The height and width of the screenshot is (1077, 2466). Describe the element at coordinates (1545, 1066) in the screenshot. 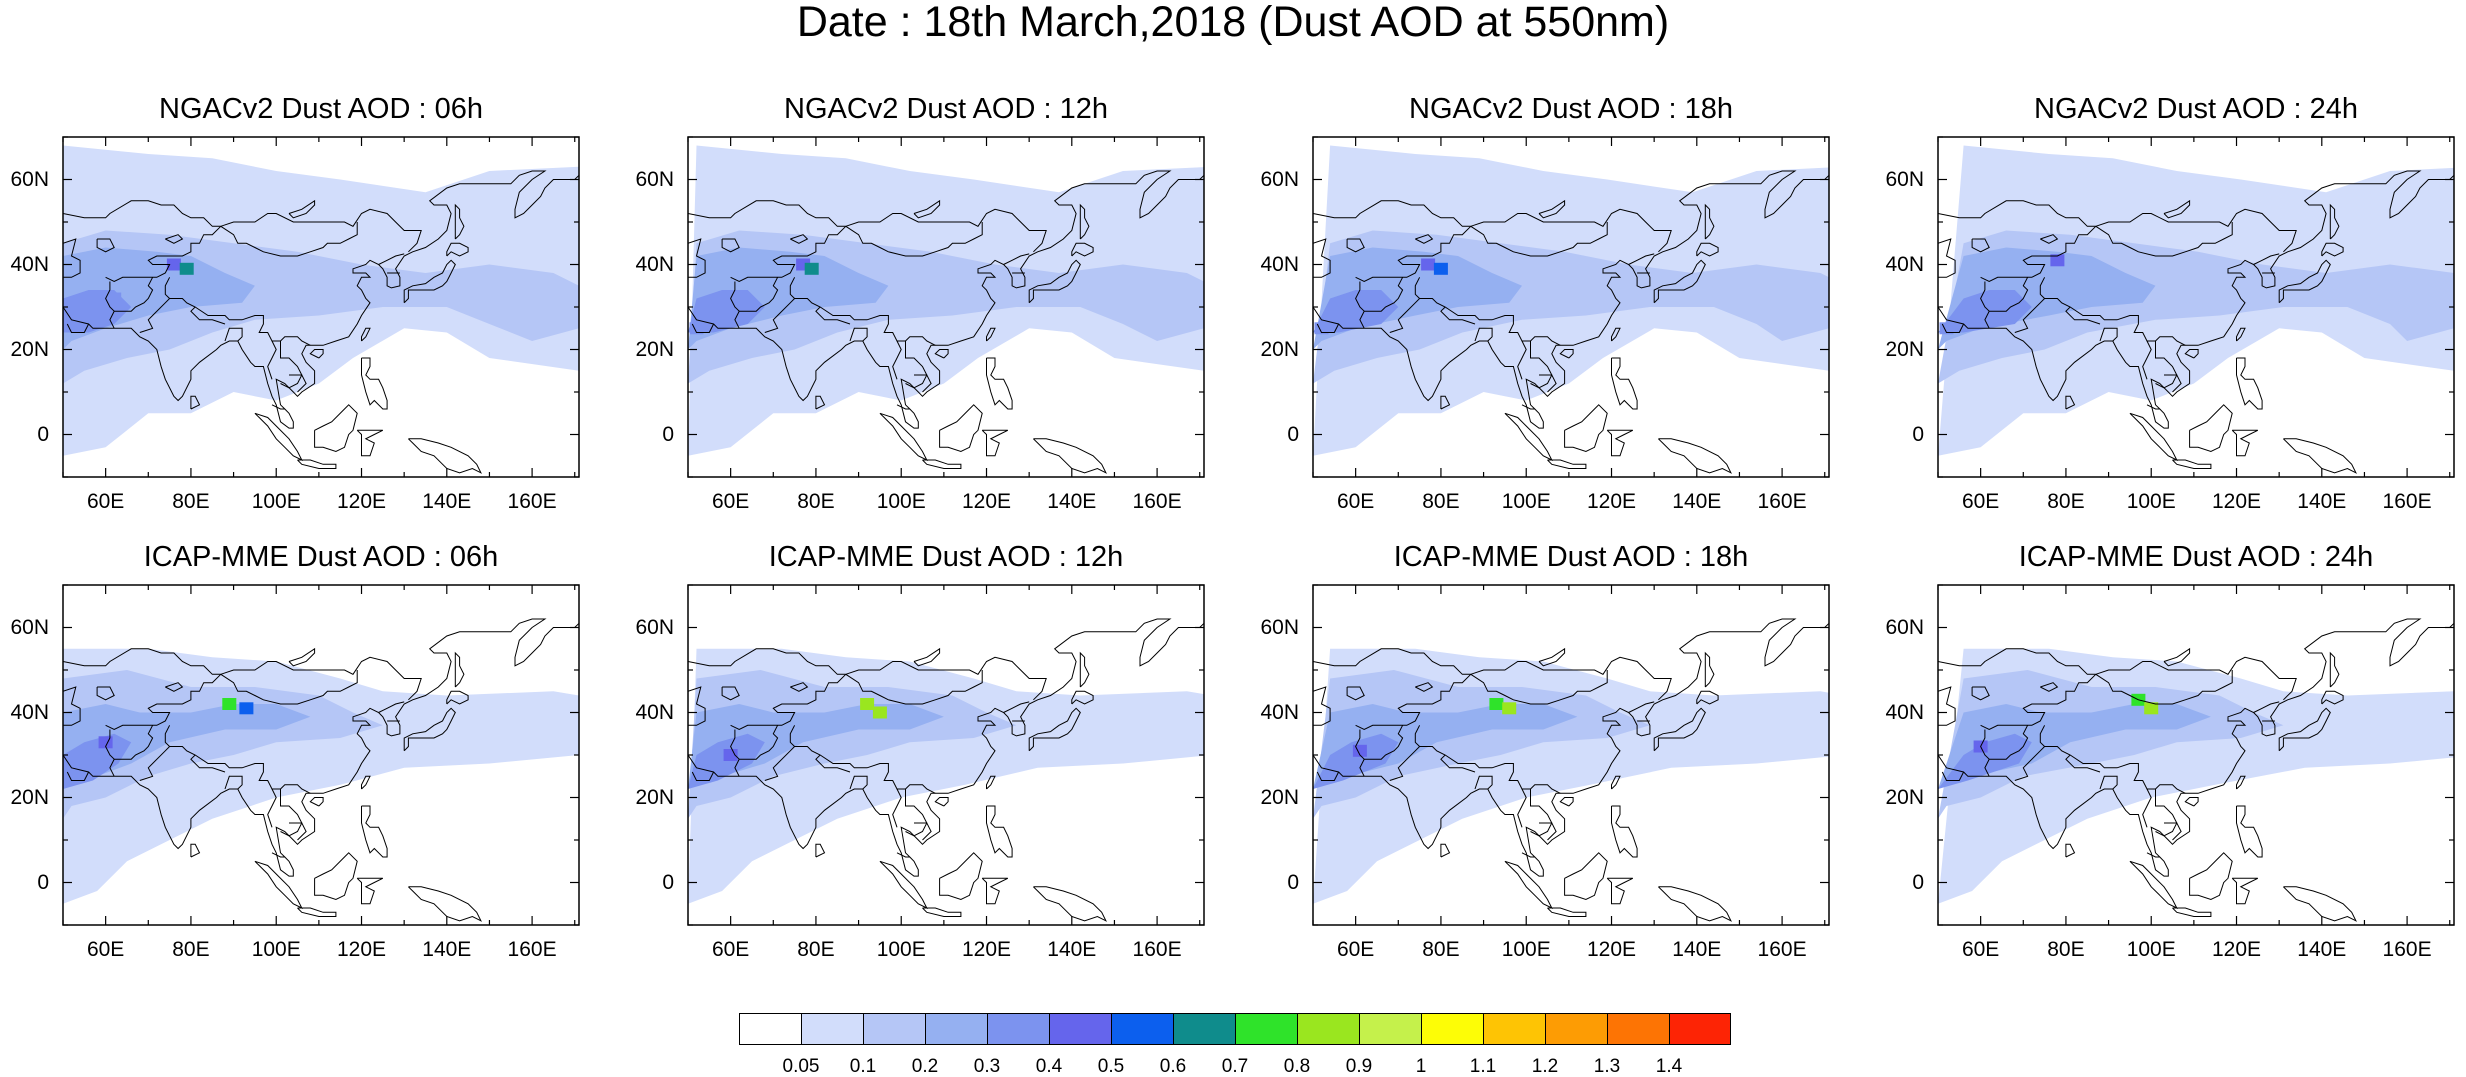

I see `colorbar-label: 1.2` at that location.